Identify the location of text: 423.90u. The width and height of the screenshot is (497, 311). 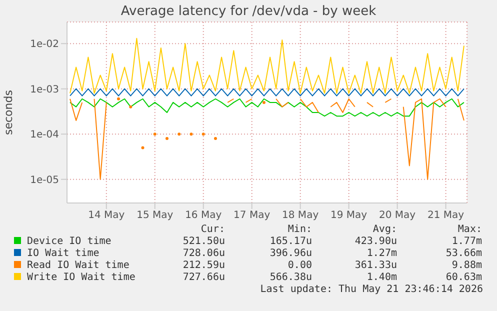
(375, 241).